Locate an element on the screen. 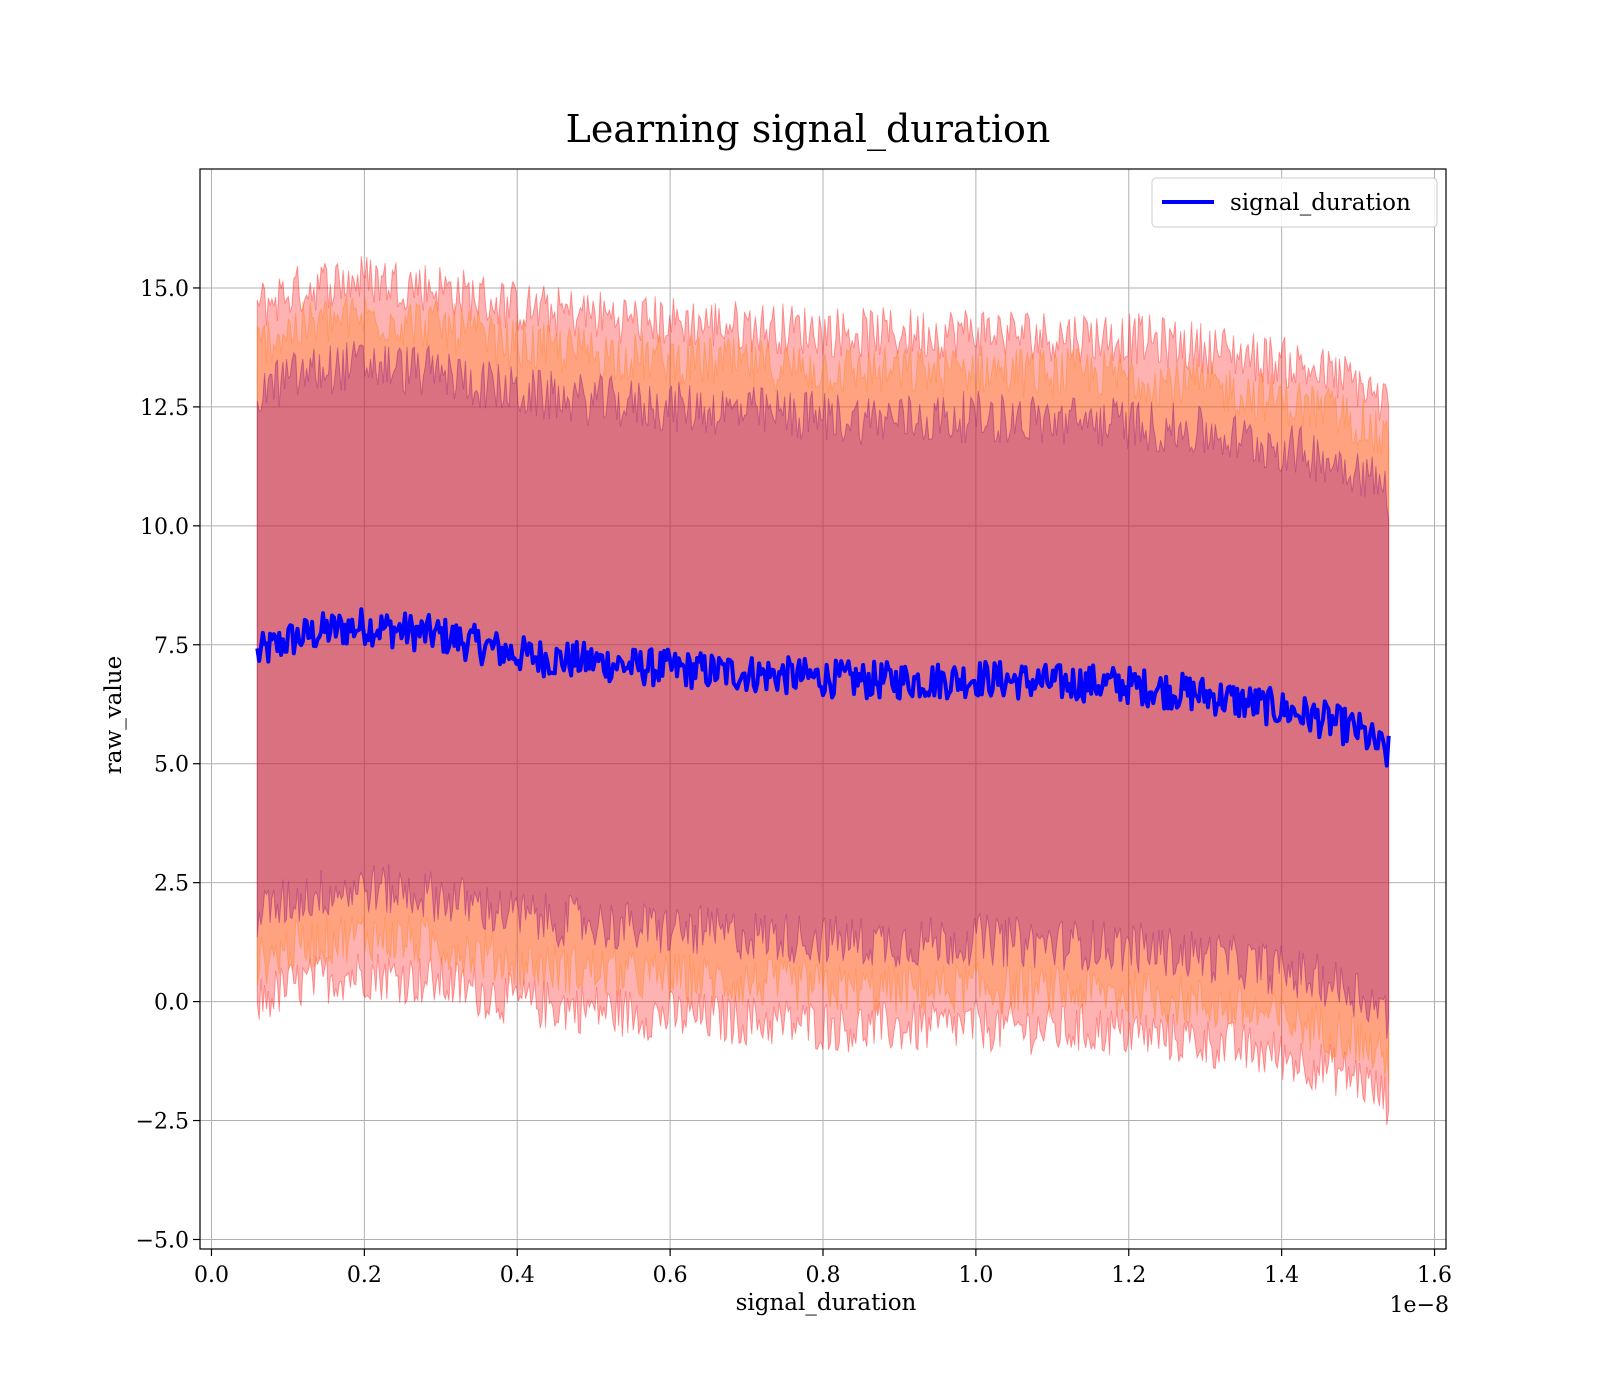  y-tick-label: −2.5 is located at coordinates (162, 1122).